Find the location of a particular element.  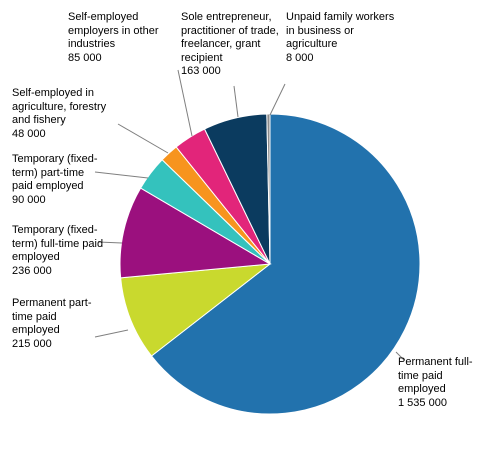

value-label: 215 000 is located at coordinates (32, 343).